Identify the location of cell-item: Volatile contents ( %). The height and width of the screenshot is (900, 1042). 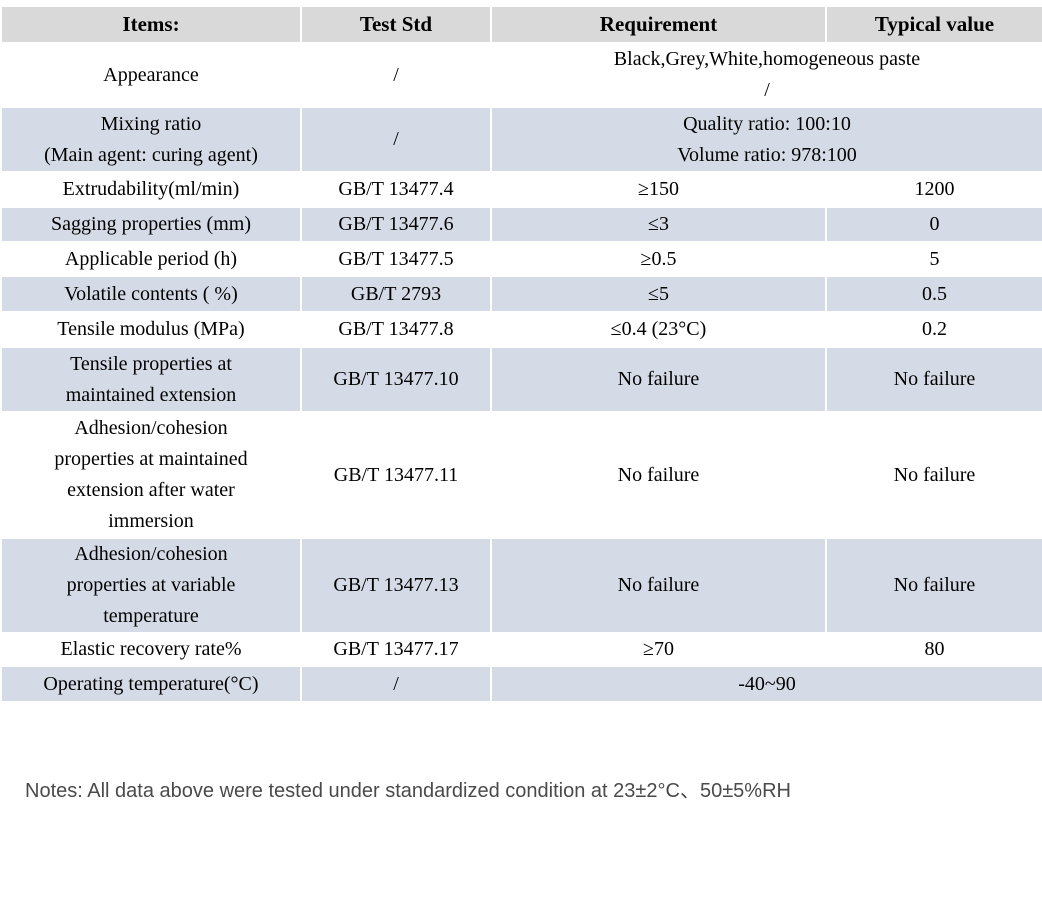
(151, 294).